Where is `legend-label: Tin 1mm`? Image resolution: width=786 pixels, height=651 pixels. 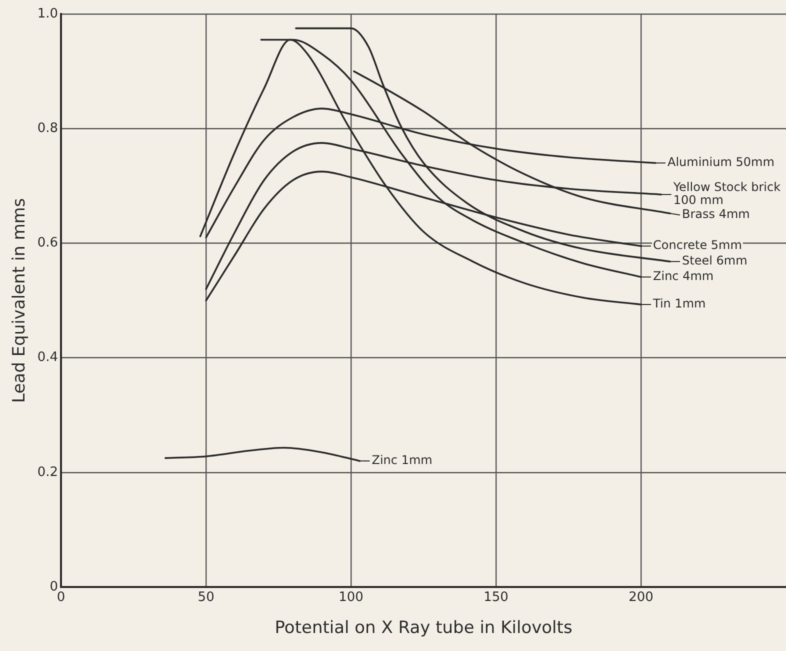
legend-label: Tin 1mm is located at coordinates (679, 303).